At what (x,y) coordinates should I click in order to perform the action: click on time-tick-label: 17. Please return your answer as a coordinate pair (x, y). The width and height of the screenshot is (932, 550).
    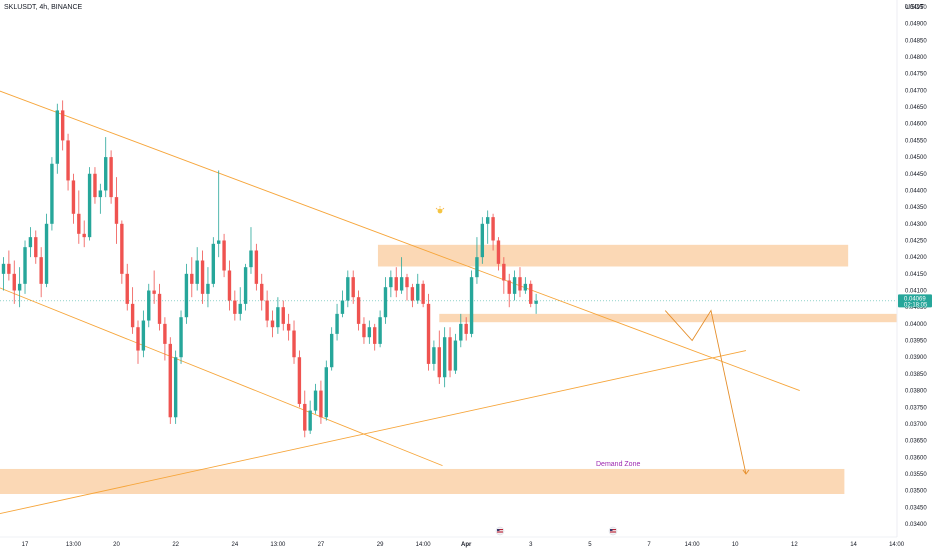
    Looking at the image, I should click on (25, 545).